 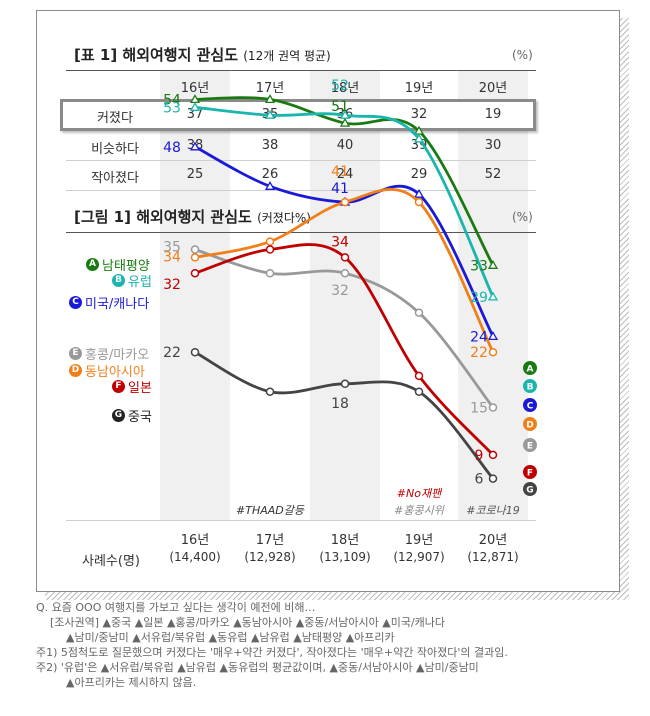 What do you see at coordinates (117, 304) in the screenshot?
I see `legend-label: 미국/캐나다` at bounding box center [117, 304].